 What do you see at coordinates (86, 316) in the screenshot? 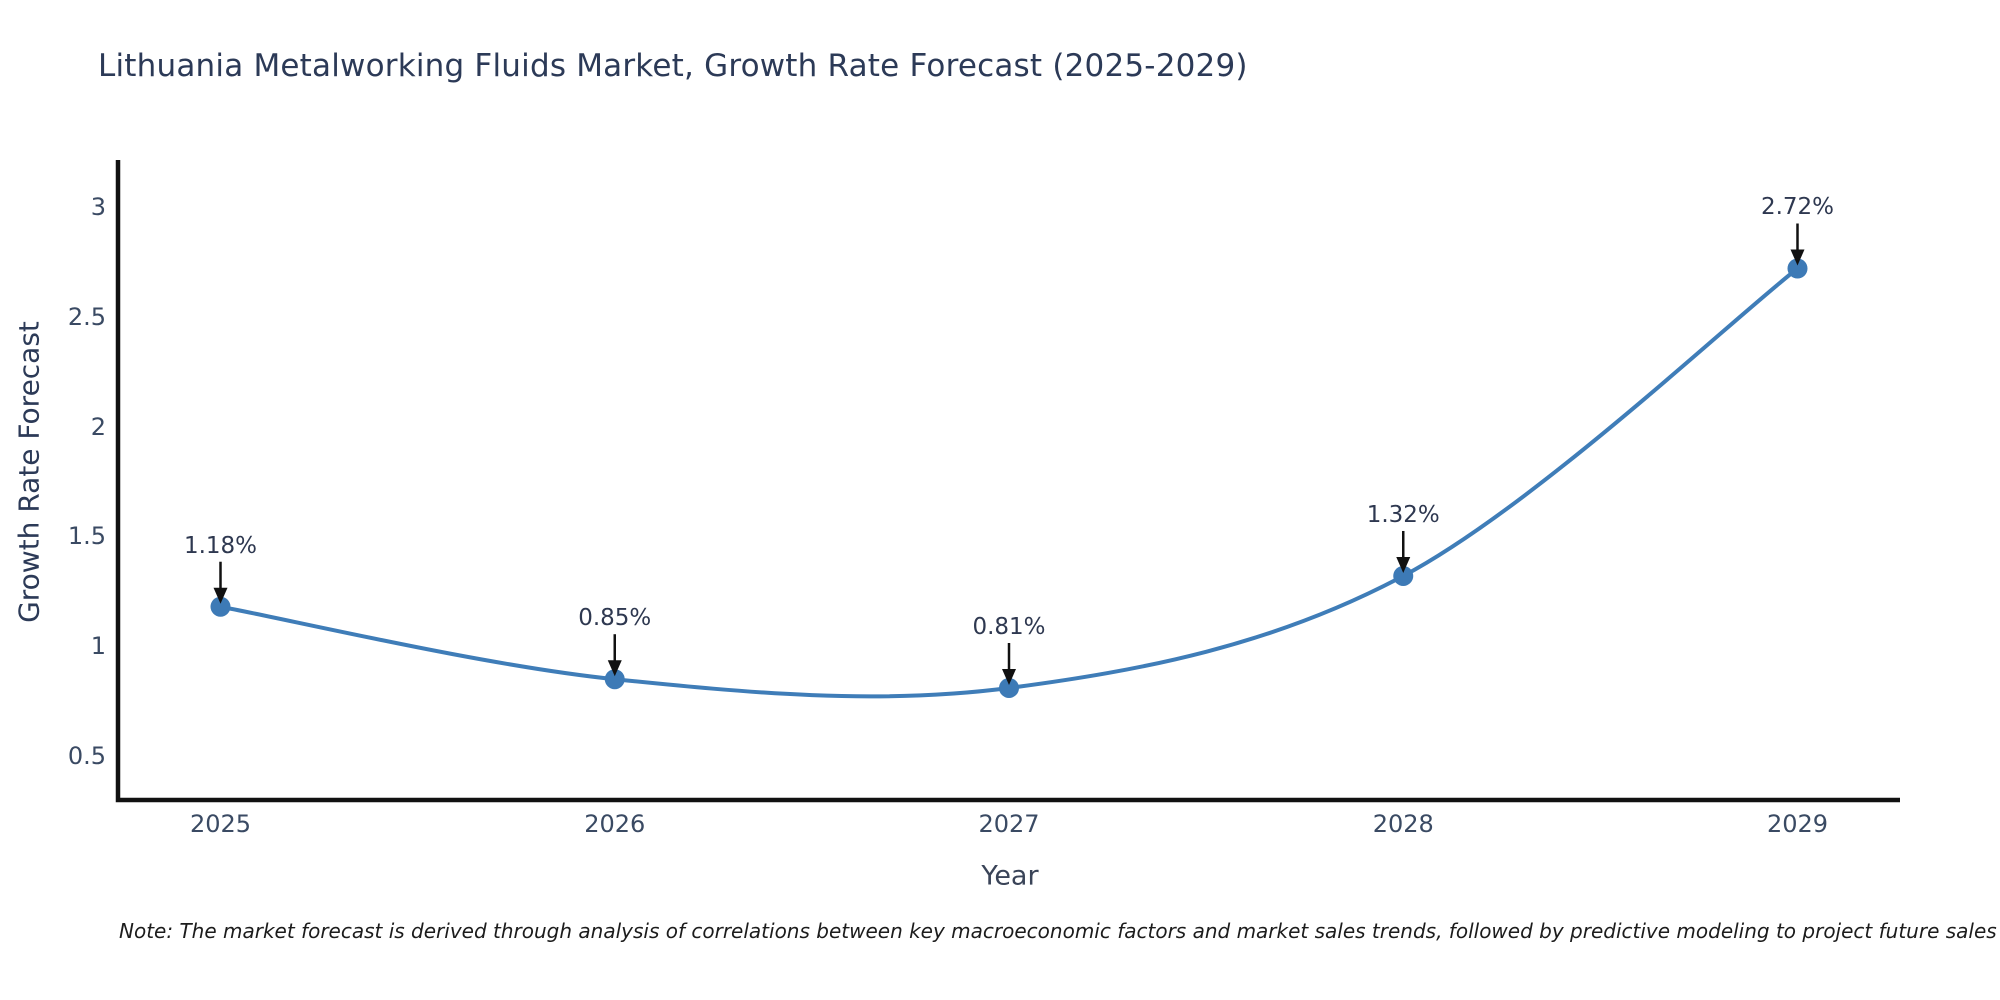
I see `y-tick-label: 2.5` at bounding box center [86, 316].